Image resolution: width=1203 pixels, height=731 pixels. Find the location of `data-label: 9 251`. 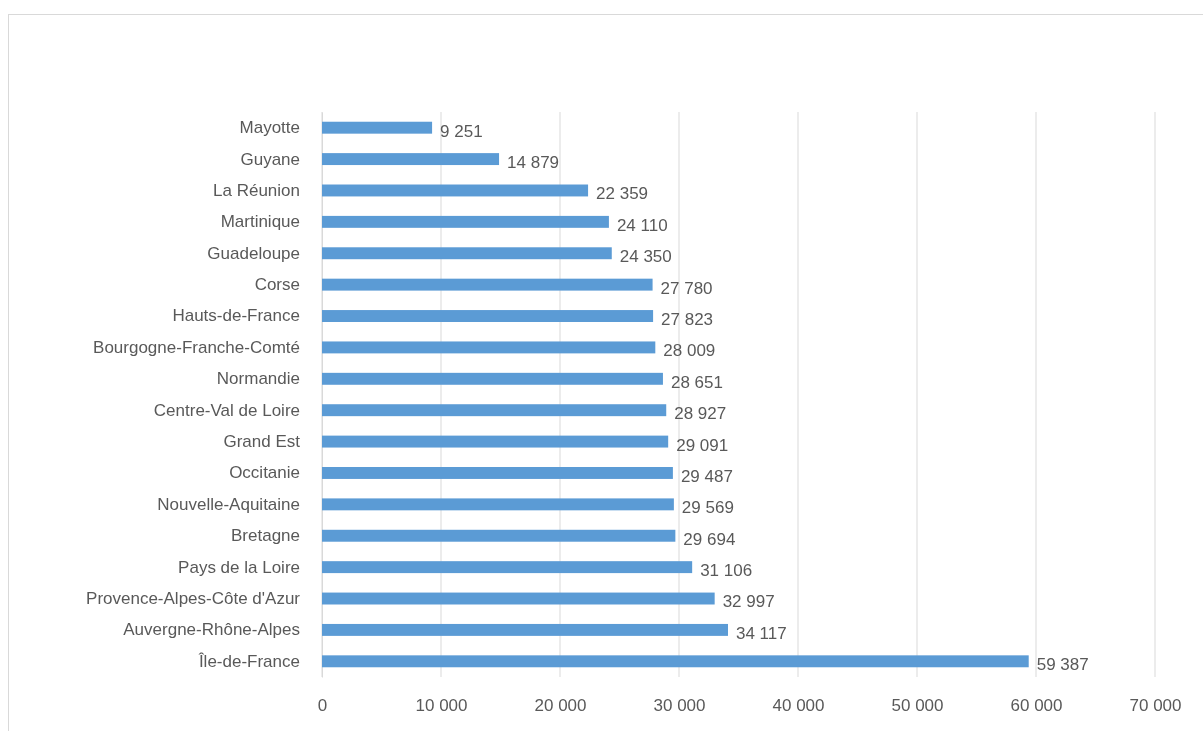

data-label: 9 251 is located at coordinates (461, 131).